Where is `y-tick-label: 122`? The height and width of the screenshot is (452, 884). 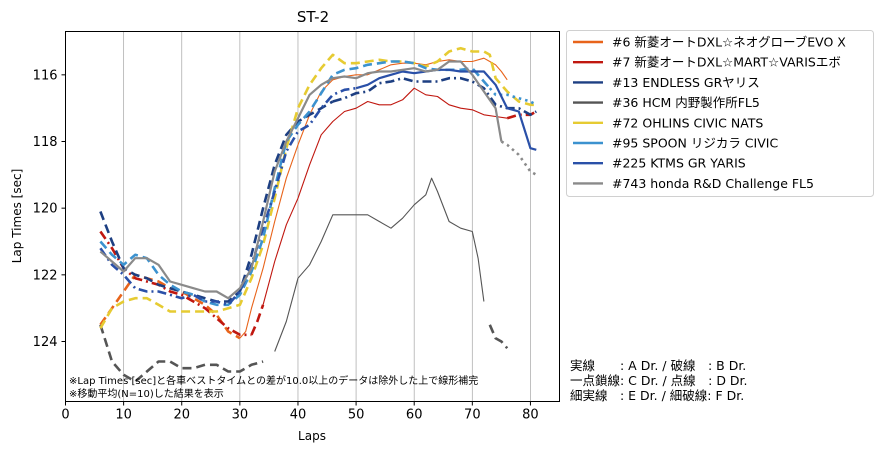 y-tick-label: 122 is located at coordinates (45, 275).